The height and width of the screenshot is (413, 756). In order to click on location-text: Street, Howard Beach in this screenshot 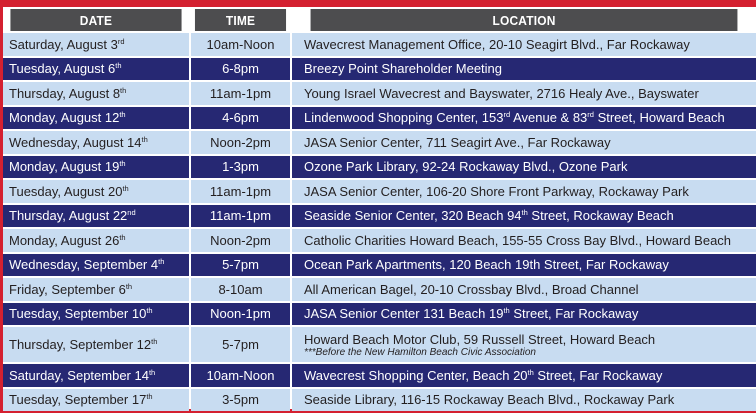, I will do `click(659, 118)`.